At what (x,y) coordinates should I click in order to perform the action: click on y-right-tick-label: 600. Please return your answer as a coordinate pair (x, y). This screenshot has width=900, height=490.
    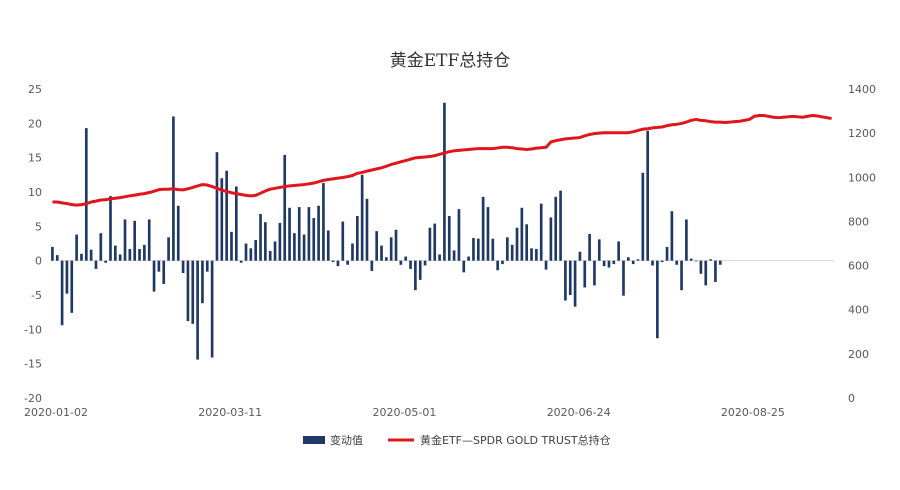
    Looking at the image, I should click on (858, 266).